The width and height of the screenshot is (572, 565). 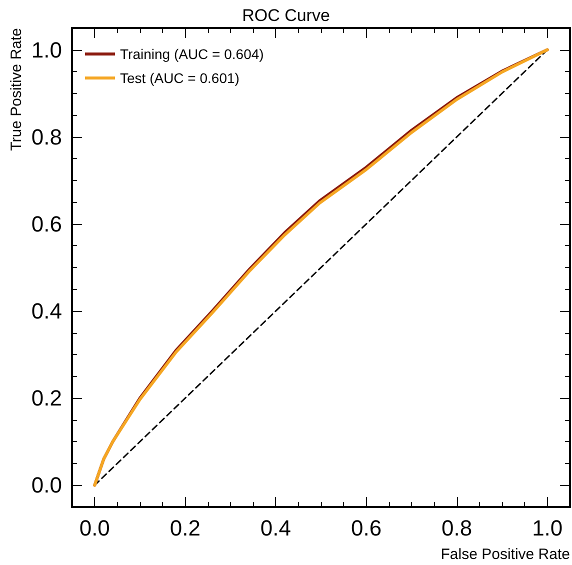 I want to click on legend-label: Test (AUC = 0.601), so click(x=180, y=78).